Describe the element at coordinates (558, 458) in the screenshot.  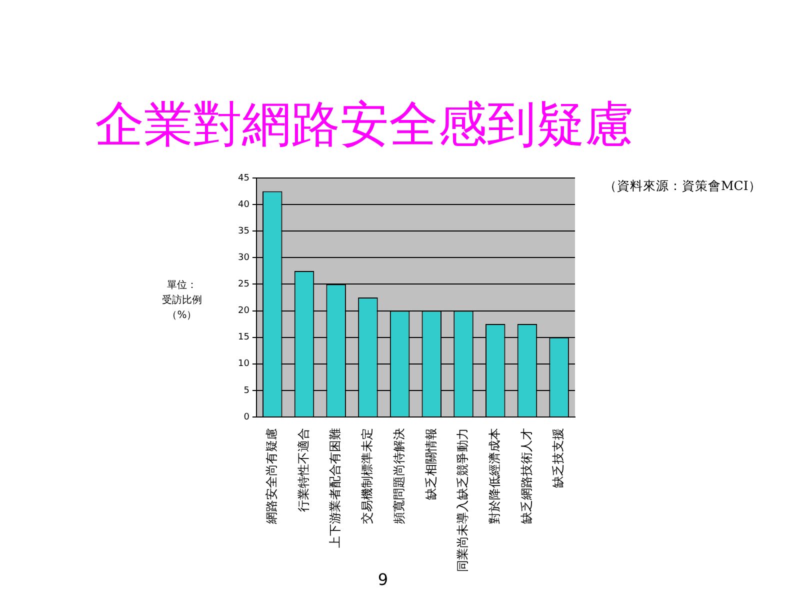
I see `x-tick-label: 缺乏技支援` at that location.